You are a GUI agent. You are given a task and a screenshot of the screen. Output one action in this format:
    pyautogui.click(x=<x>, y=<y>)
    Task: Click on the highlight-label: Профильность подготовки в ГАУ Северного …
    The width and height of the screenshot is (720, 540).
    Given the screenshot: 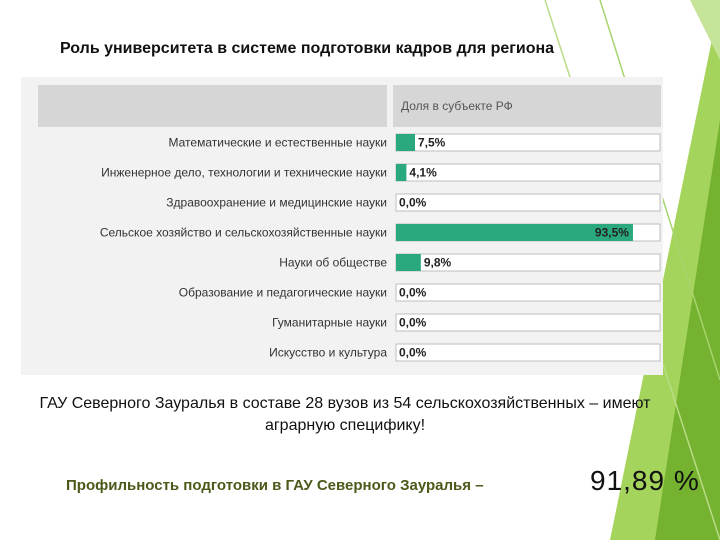 What is the action you would take?
    pyautogui.click(x=275, y=485)
    